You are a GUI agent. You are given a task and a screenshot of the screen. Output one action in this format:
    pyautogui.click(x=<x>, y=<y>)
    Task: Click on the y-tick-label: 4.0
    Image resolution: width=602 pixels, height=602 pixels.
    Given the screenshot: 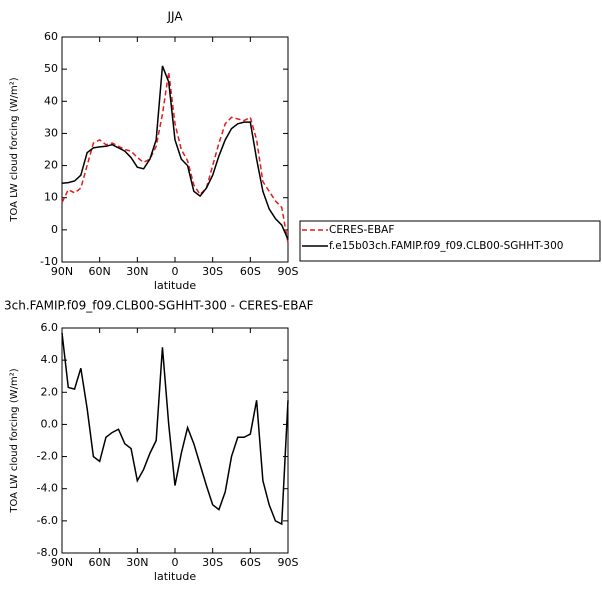 What is the action you would take?
    pyautogui.click(x=50, y=359)
    